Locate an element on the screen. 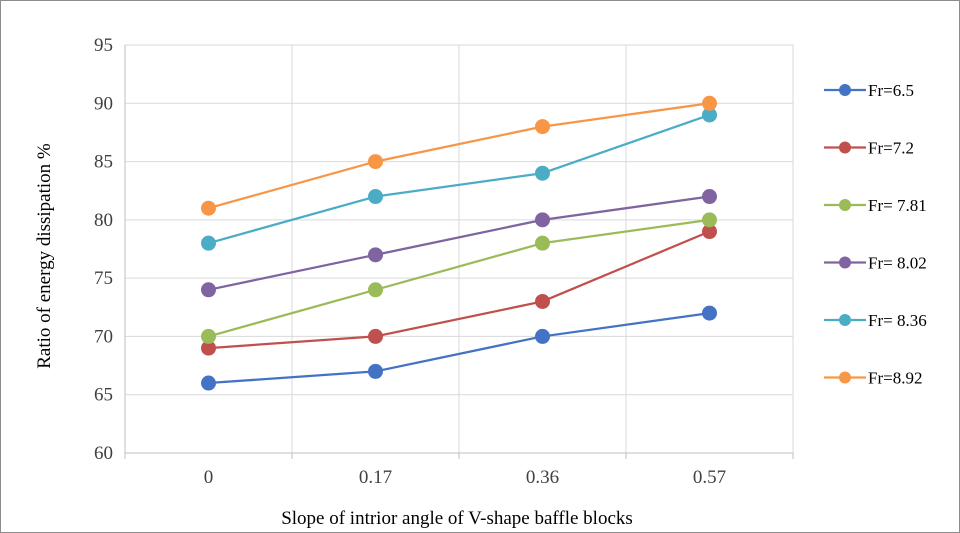  y-tick-label: 95 is located at coordinates (103, 45).